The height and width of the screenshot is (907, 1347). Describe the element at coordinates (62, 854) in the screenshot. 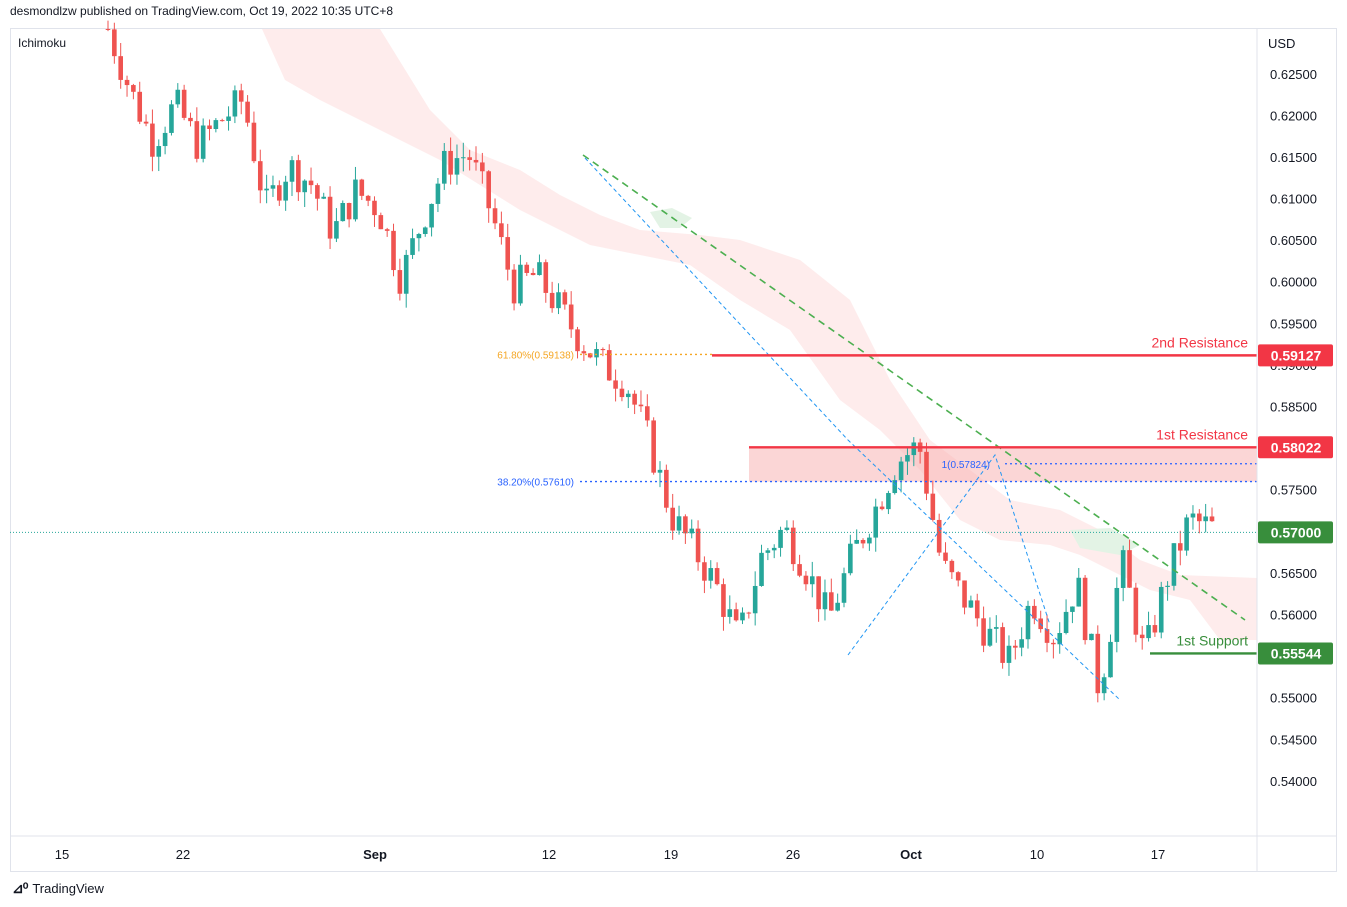

I see `x-tick-label: 15` at that location.